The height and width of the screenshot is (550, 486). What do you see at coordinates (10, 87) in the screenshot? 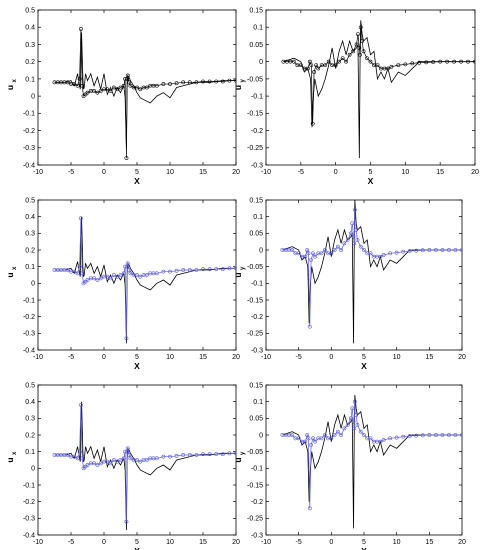
I see `y-axis-label: u` at bounding box center [10, 87].